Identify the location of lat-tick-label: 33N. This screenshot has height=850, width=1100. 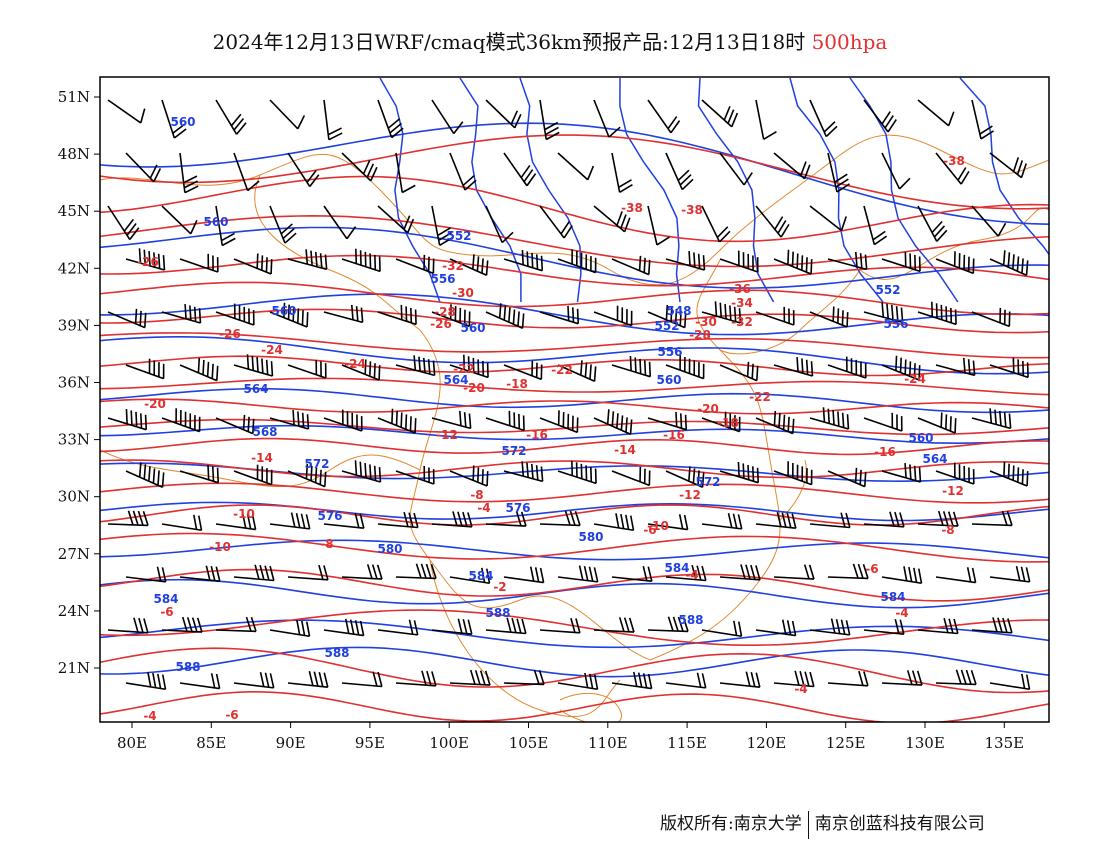
(74, 440).